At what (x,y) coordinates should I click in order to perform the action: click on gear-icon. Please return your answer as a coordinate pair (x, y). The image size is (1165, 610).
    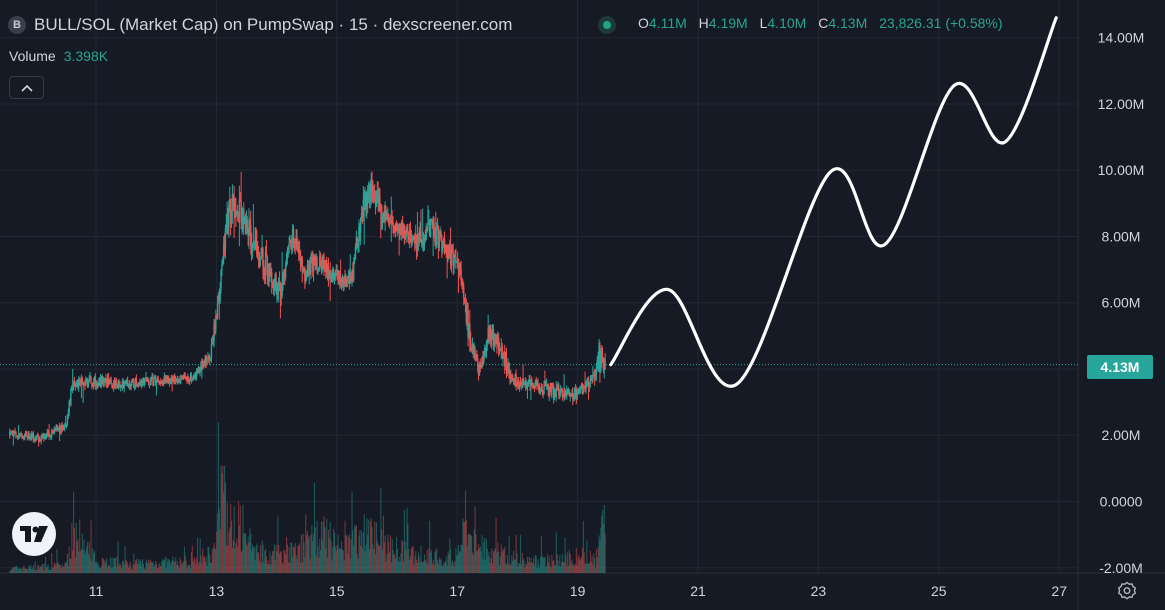
    Looking at the image, I should click on (1127, 591).